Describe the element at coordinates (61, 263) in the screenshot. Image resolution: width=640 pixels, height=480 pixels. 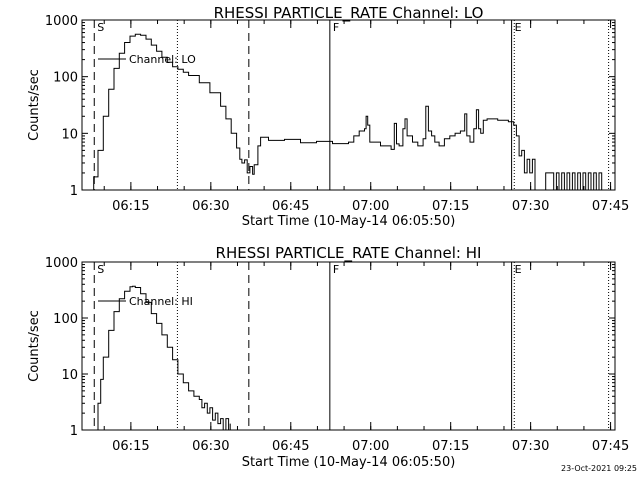
I see `panel2-y-tick-label: 1000` at that location.